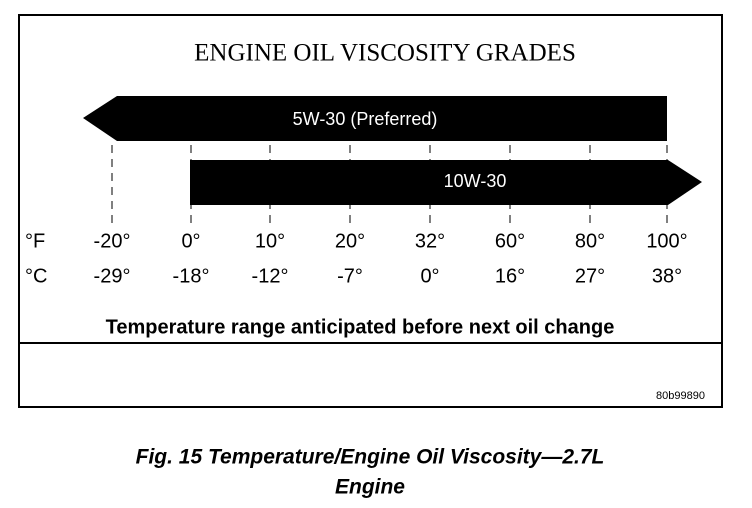  What do you see at coordinates (385, 53) in the screenshot?
I see `title: ENGINE OIL VISCOSITY GRADES` at bounding box center [385, 53].